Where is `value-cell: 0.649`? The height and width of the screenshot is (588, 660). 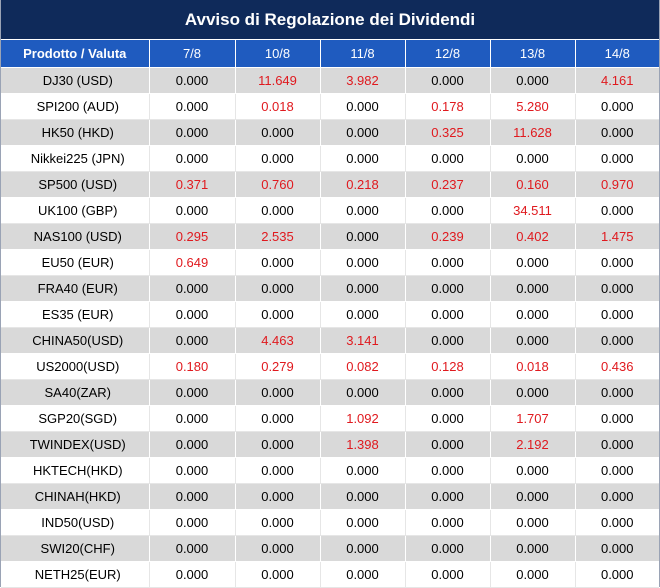 value-cell: 0.649 is located at coordinates (192, 262).